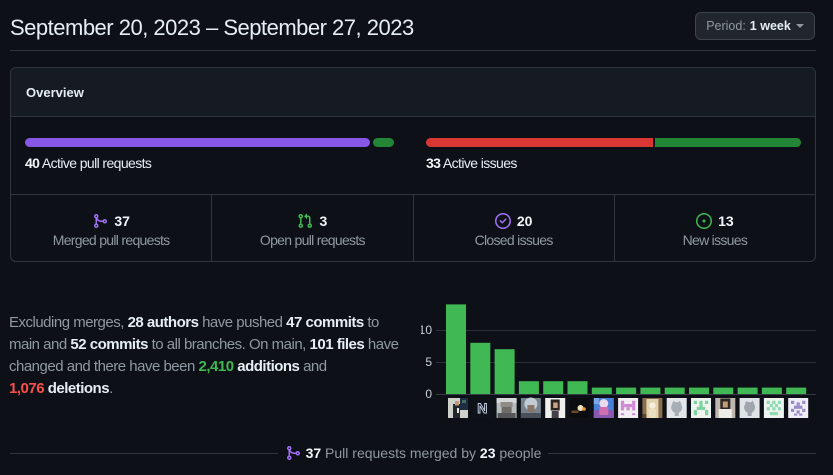  What do you see at coordinates (426, 330) in the screenshot?
I see `svg-text: 10` at bounding box center [426, 330].